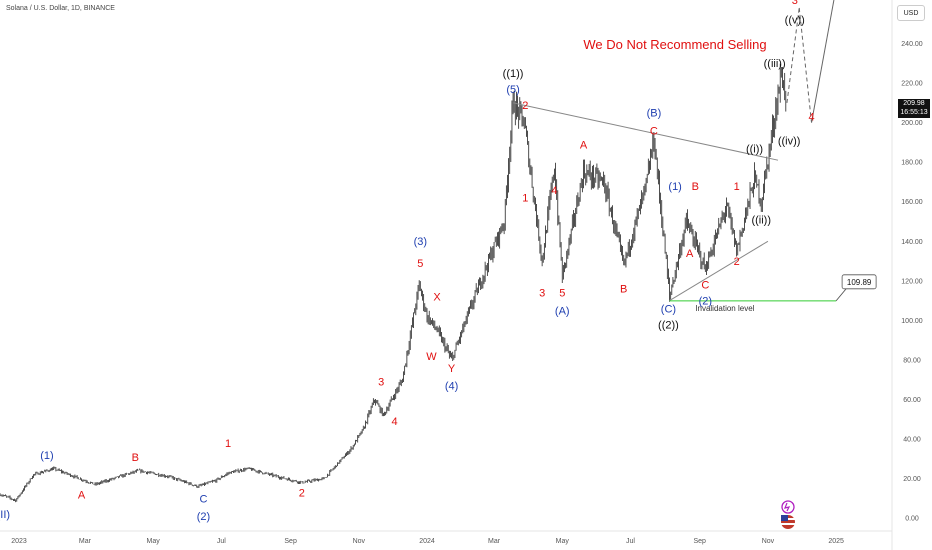  Describe the element at coordinates (674, 44) in the screenshot. I see `chart-title: We Do Not Recommend Selling` at that location.